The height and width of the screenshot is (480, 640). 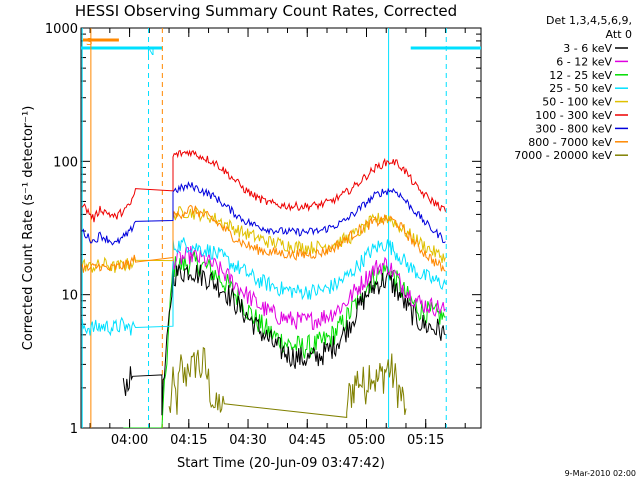 I want to click on legend-label: 800 - 7000 keV, so click(x=570, y=142).